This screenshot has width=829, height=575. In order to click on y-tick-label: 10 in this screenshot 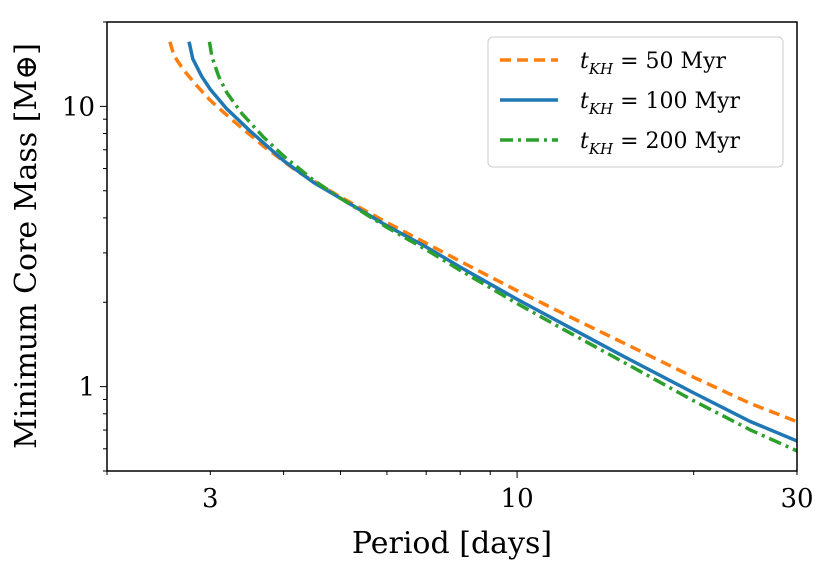, I will do `click(78, 107)`.